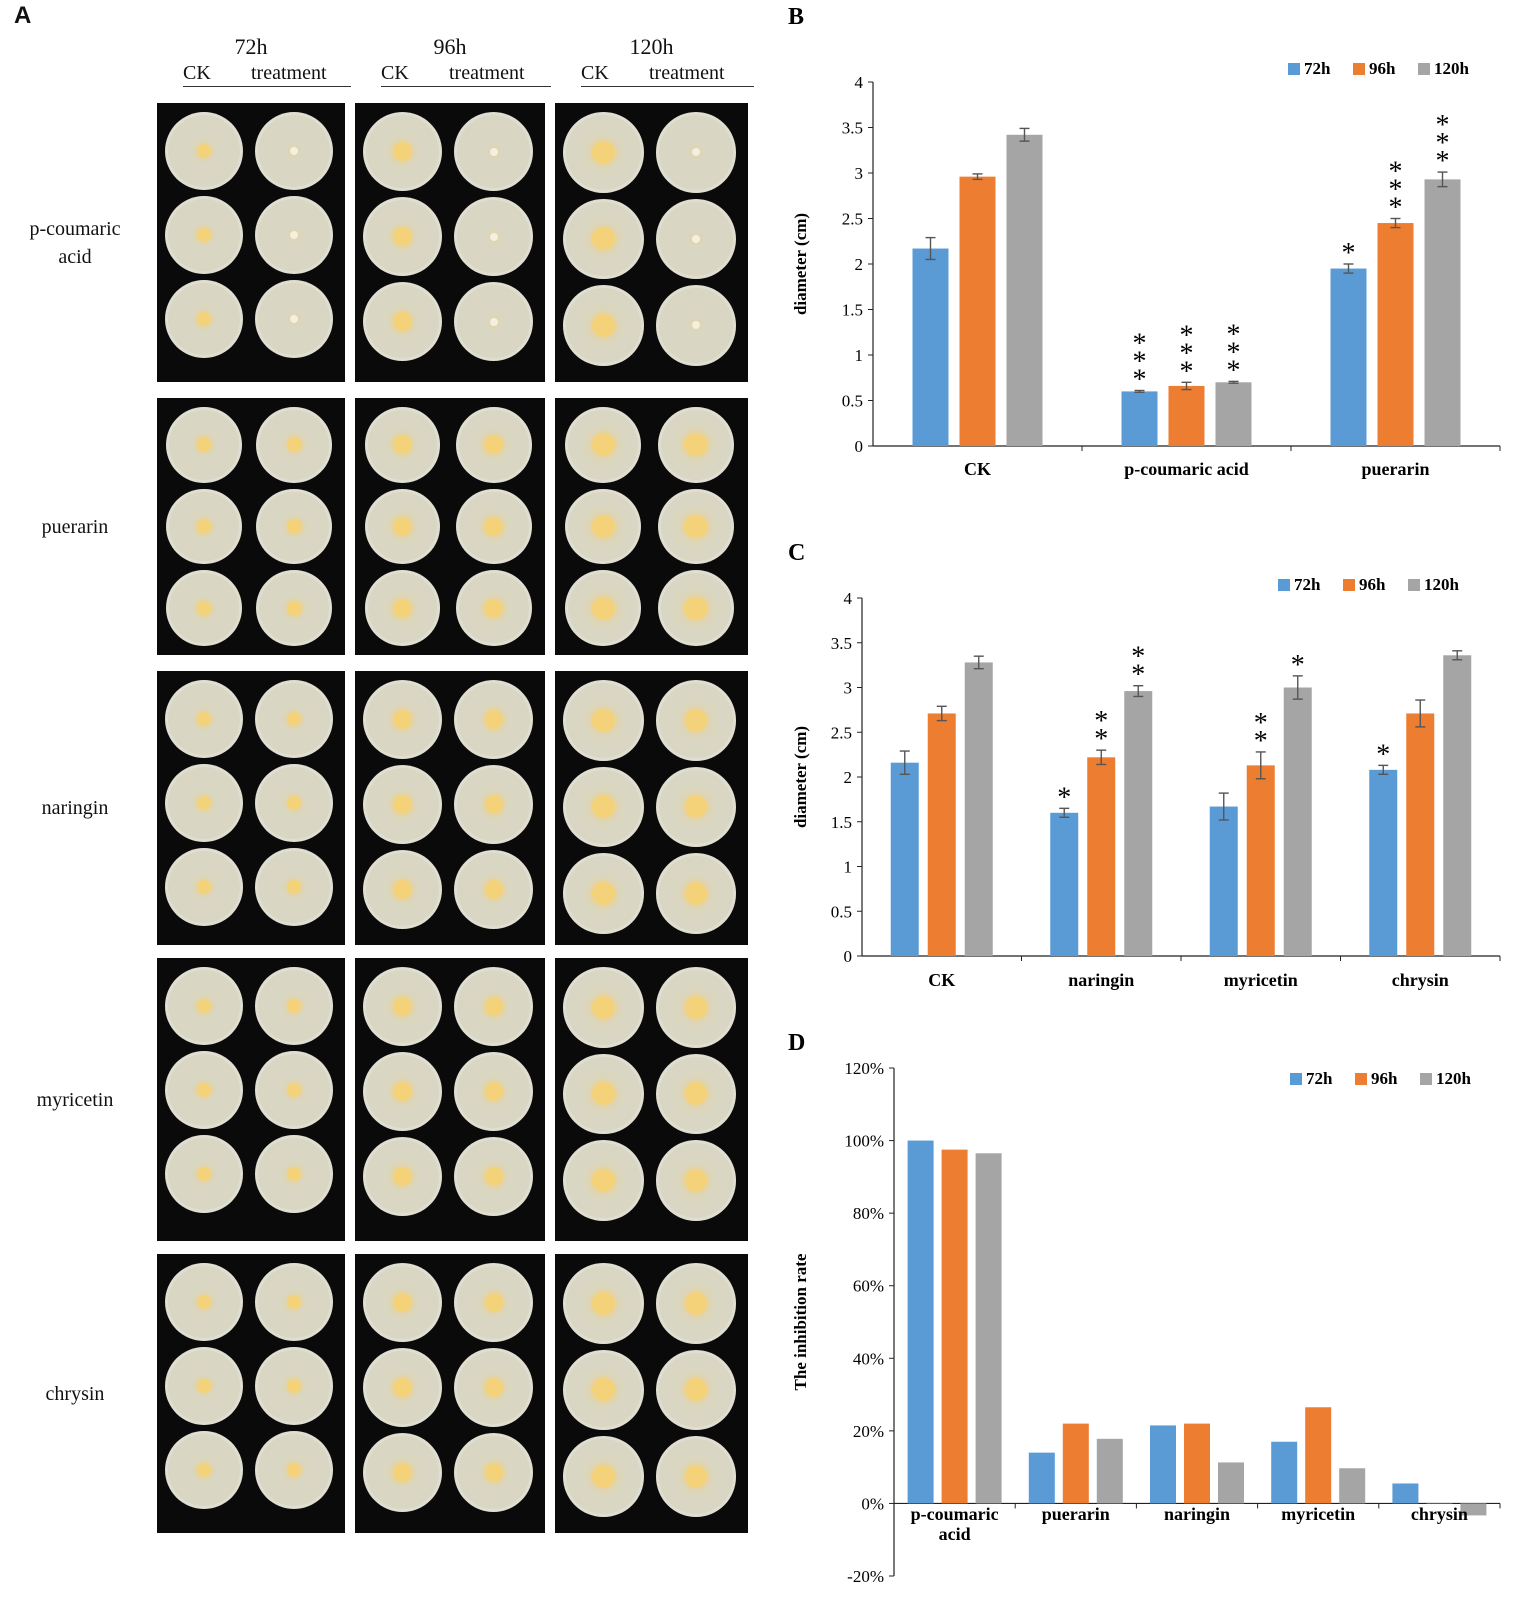 This screenshot has width=1529, height=1598. I want to click on treatment-header: treatment, so click(289, 73).